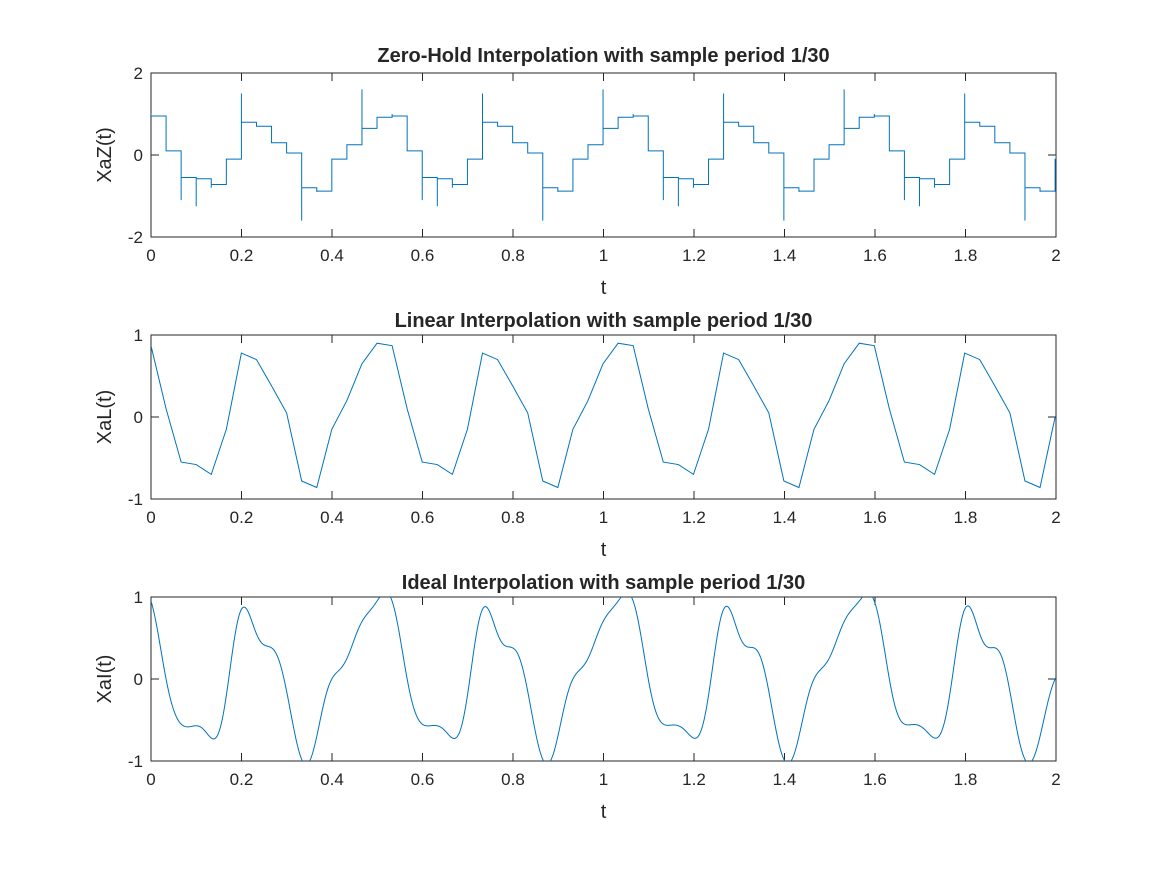 Image resolution: width=1167 pixels, height=875 pixels. What do you see at coordinates (966, 255) in the screenshot?
I see `x-tick-label-zero-hold: 1.8` at bounding box center [966, 255].